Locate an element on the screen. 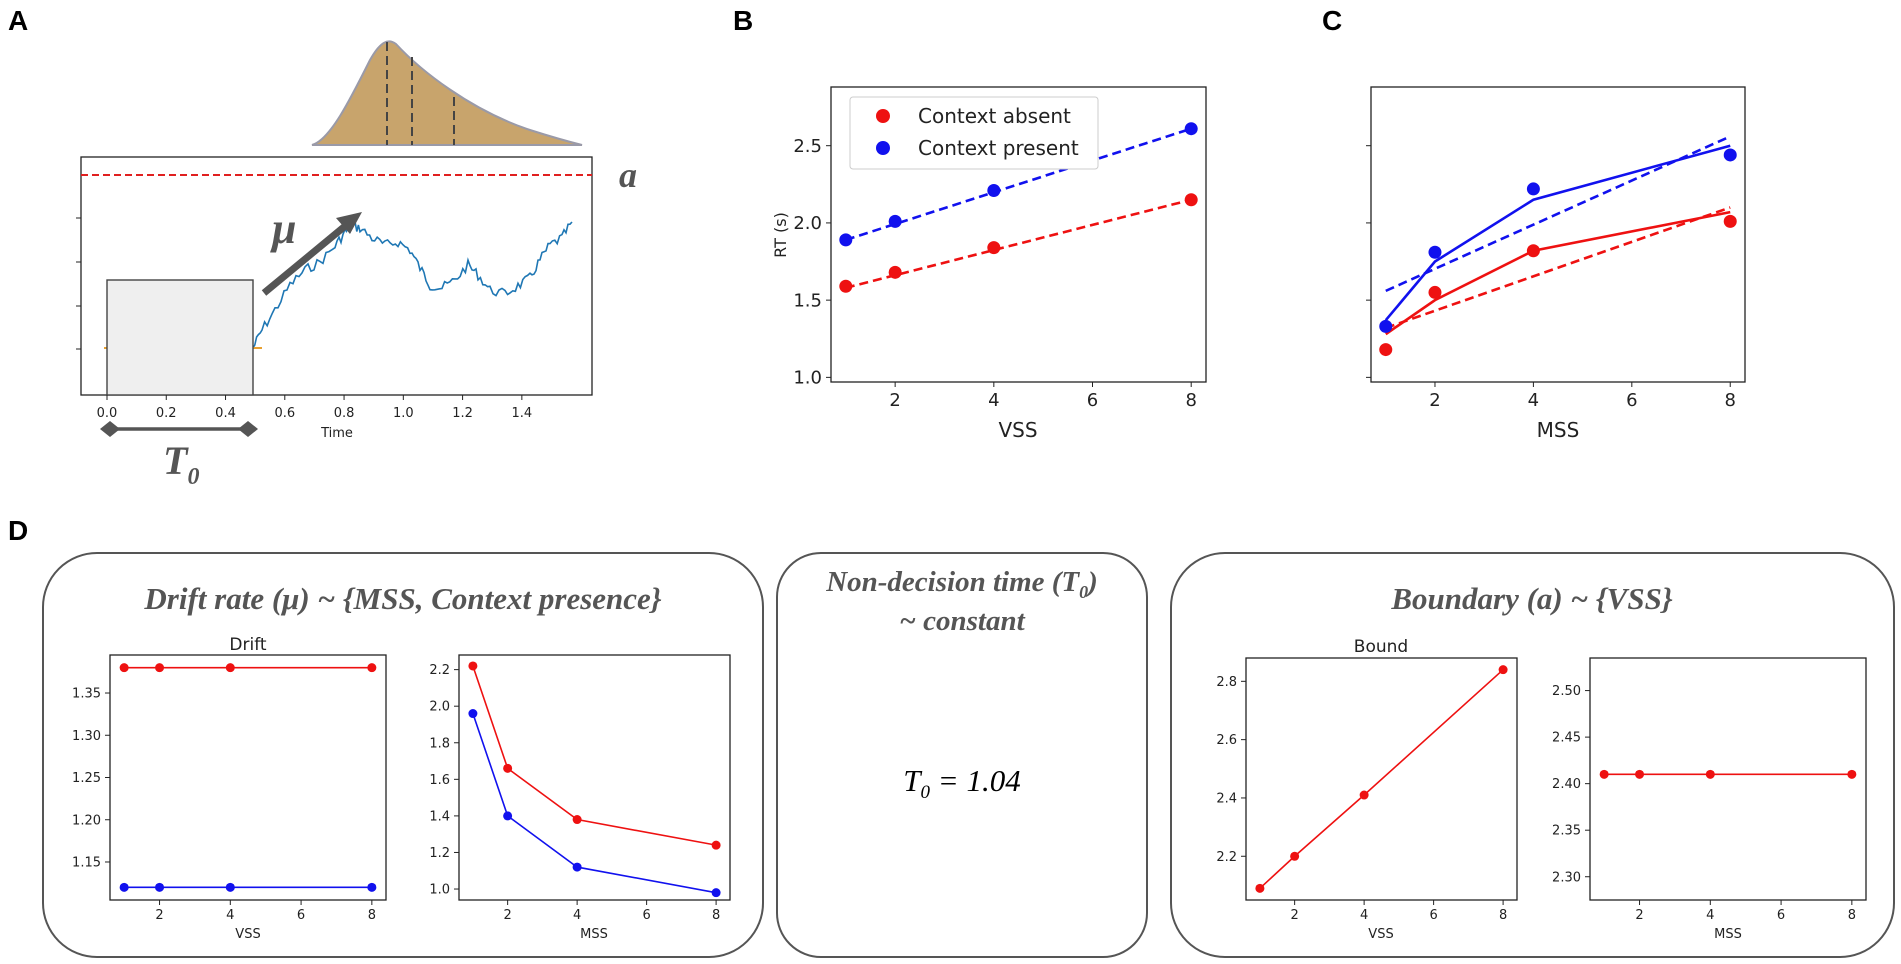 The image size is (1901, 964). drift-mss-chart: 2 4 6 8 1.0 1.2 1.4 1.6 1.8 2.0 2.2 MSS is located at coordinates (580, 798).